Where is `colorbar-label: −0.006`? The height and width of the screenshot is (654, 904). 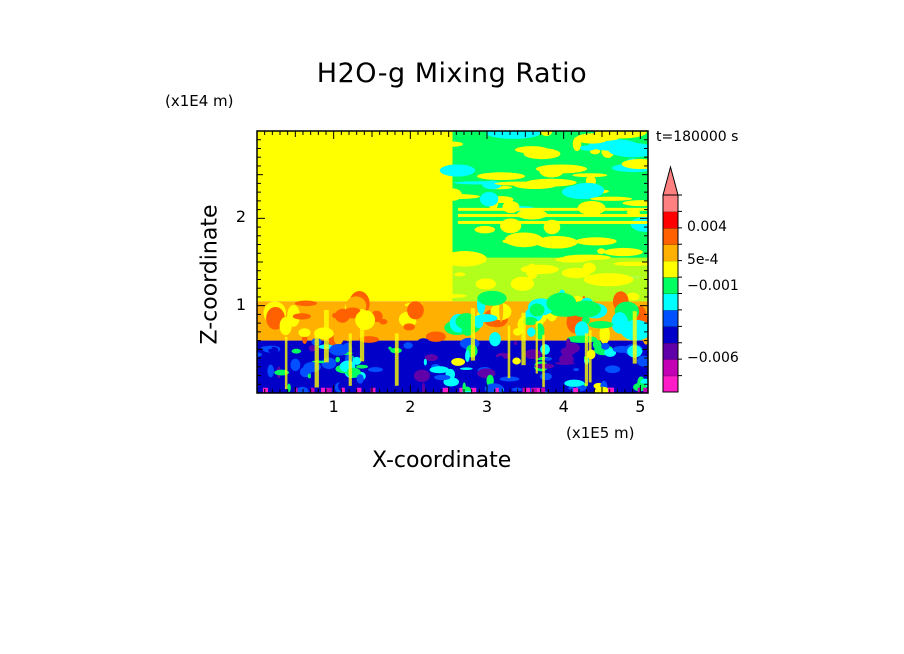 colorbar-label: −0.006 is located at coordinates (713, 358).